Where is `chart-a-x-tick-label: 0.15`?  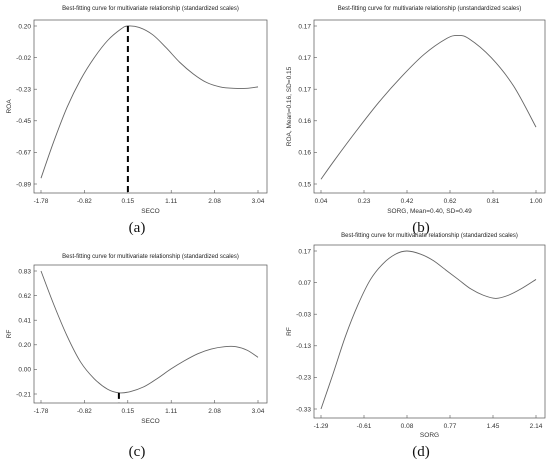
chart-a-x-tick-label: 0.15 is located at coordinates (127, 201).